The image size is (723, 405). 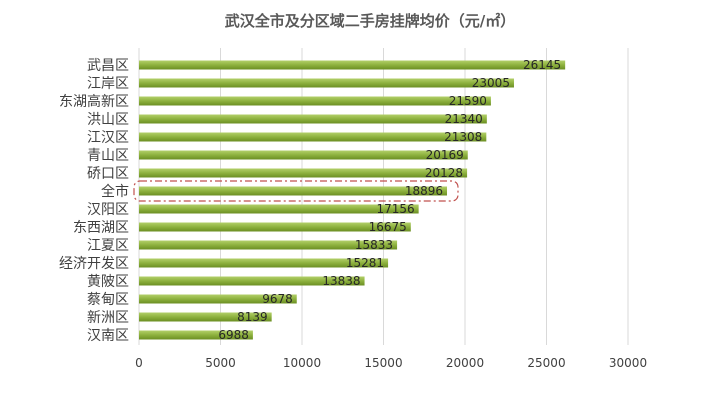 What do you see at coordinates (365, 263) in the screenshot?
I see `data-label: 15281` at bounding box center [365, 263].